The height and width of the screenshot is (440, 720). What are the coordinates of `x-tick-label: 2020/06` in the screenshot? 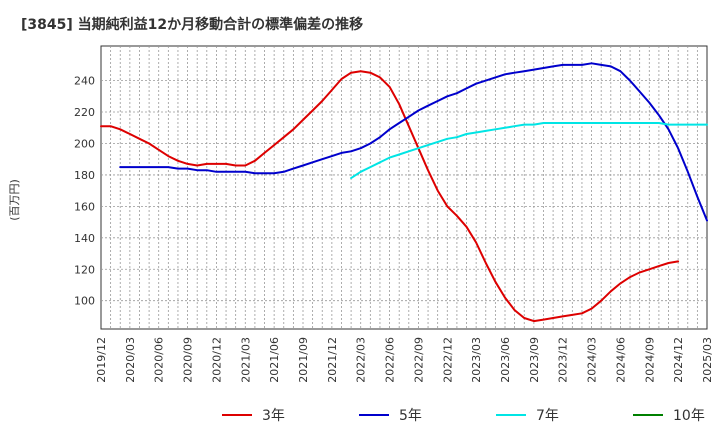 It's located at (159, 360).